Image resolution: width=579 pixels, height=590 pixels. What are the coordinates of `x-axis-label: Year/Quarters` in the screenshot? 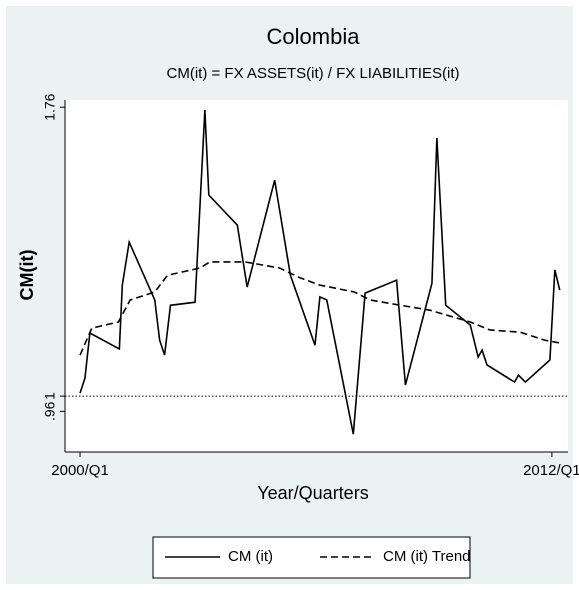 It's located at (312, 493).